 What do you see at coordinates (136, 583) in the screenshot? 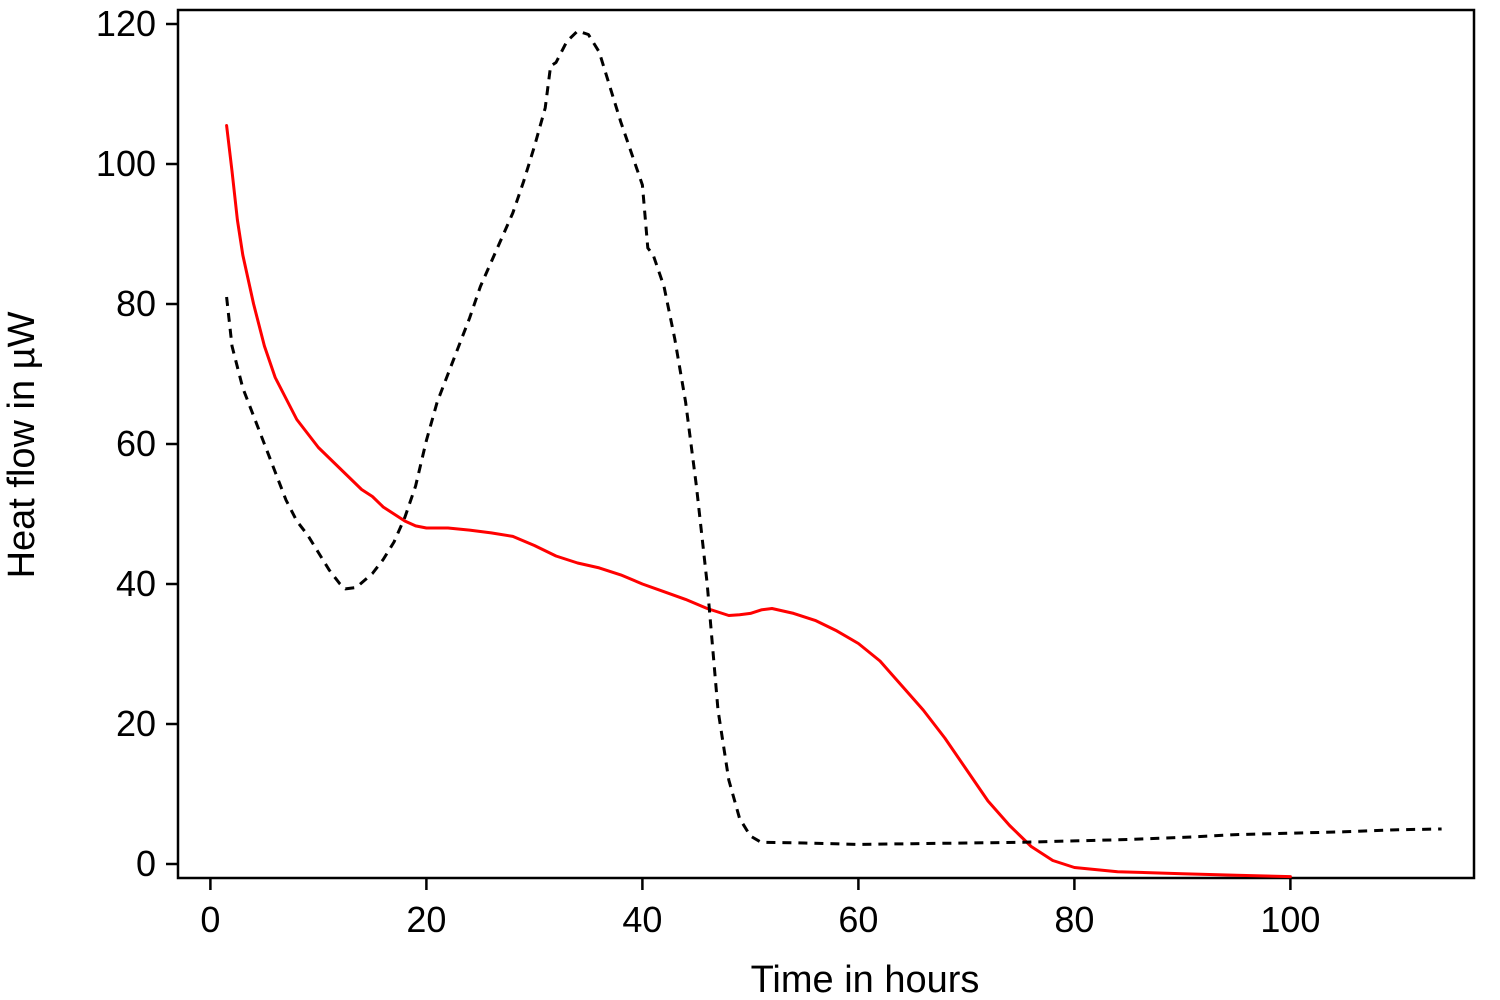
I see `y-tick-label: 40` at bounding box center [136, 583].